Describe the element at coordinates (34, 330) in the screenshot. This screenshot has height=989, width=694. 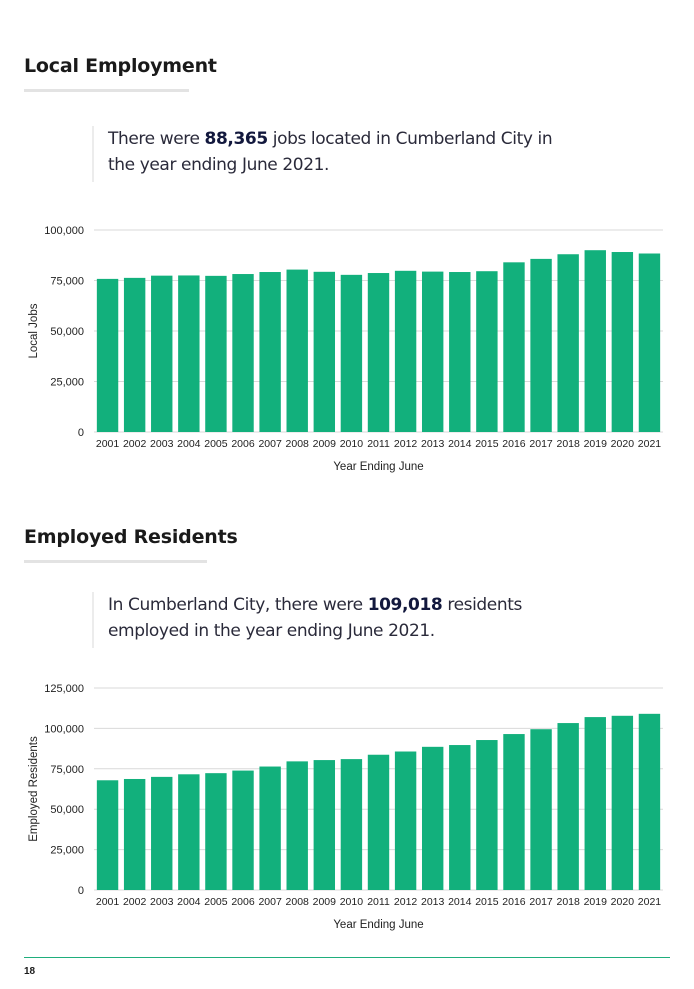
I see `y-axis-title: Local Jobs` at that location.